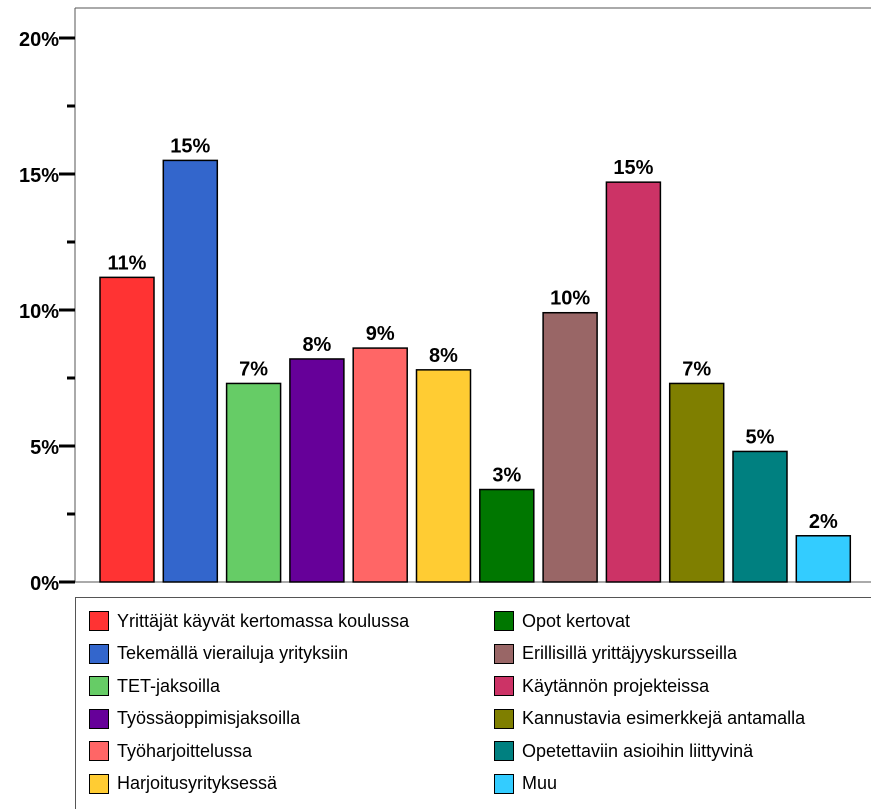 Image resolution: width=871 pixels, height=809 pixels. I want to click on legend-item: Opetettaviin asioihin liittyvinä, so click(623, 751).